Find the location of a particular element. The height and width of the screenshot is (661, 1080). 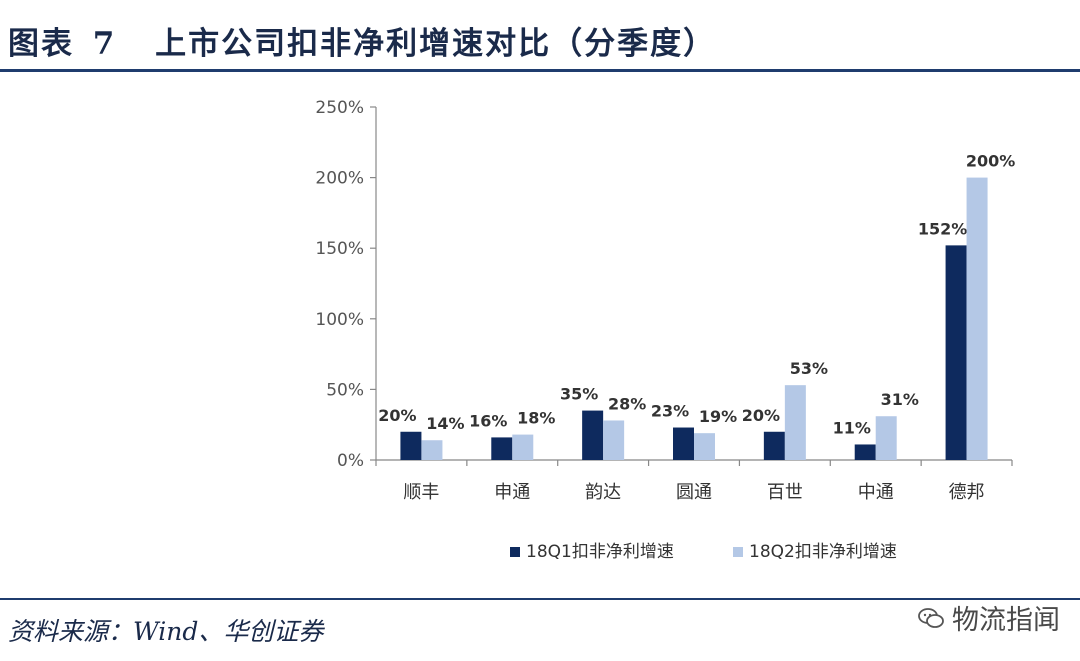

legend-label-2: 18Q2扣非净利增速 is located at coordinates (823, 552).